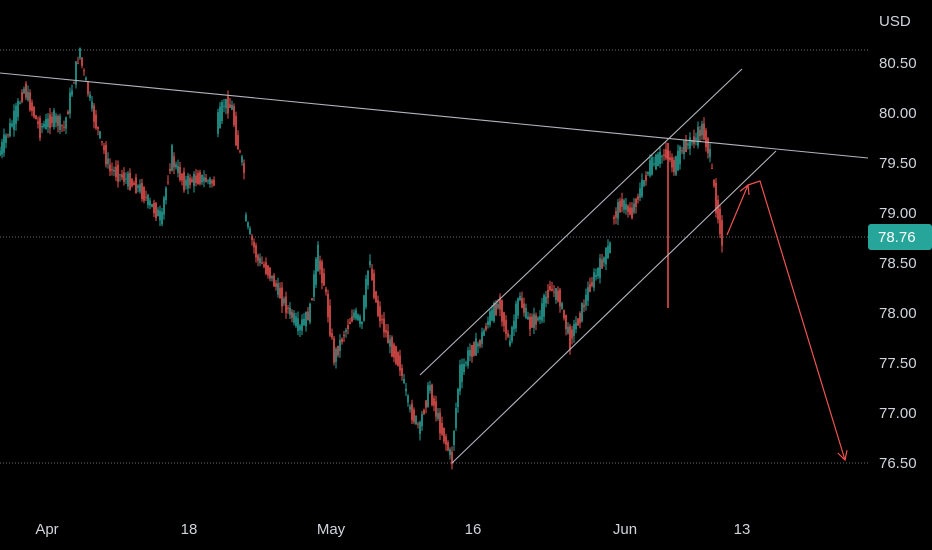  What do you see at coordinates (895, 21) in the screenshot?
I see `currency-label: USD` at bounding box center [895, 21].